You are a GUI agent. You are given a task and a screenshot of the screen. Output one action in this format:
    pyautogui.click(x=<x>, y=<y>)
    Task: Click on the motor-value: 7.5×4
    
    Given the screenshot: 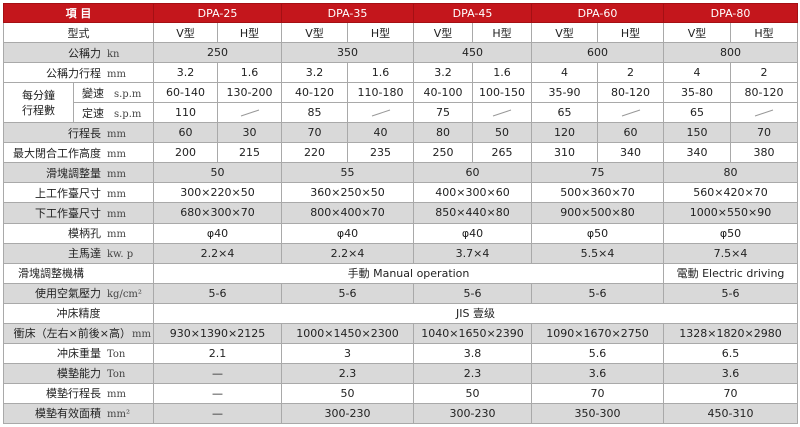 What is the action you would take?
    pyautogui.click(x=730, y=253)
    